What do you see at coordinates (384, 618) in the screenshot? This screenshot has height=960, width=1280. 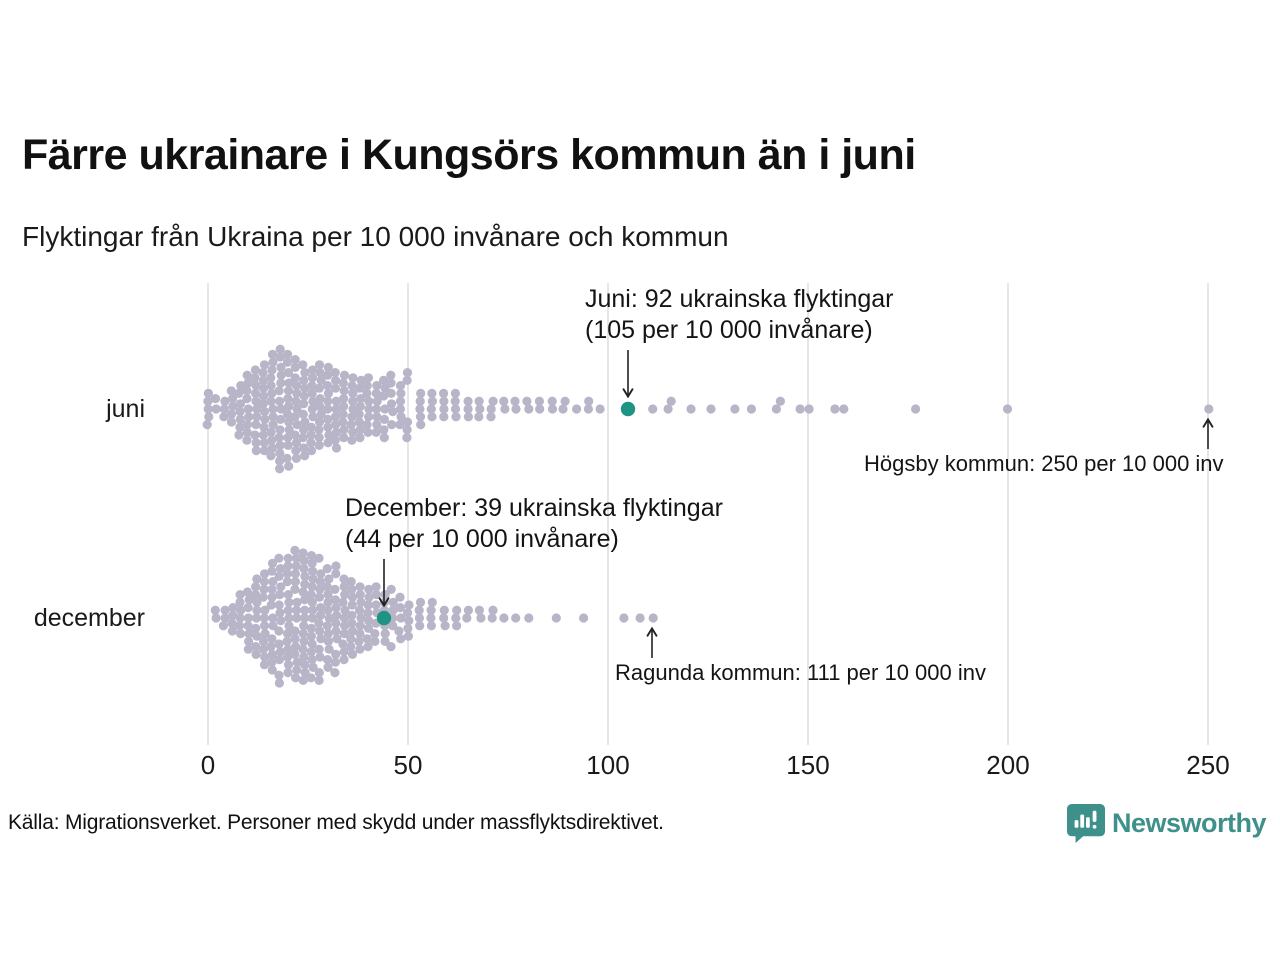 I see `highlight-dot` at bounding box center [384, 618].